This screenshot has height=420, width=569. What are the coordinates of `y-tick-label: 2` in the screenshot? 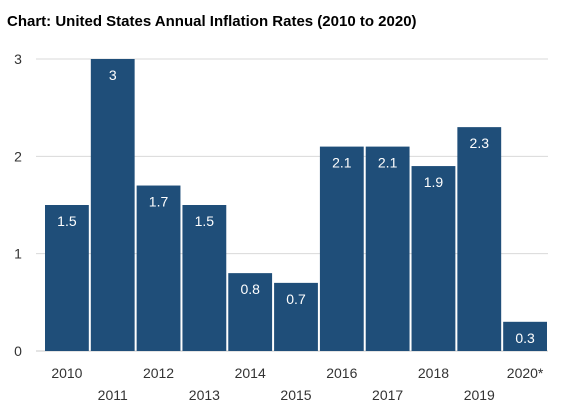 It's located at (18, 156).